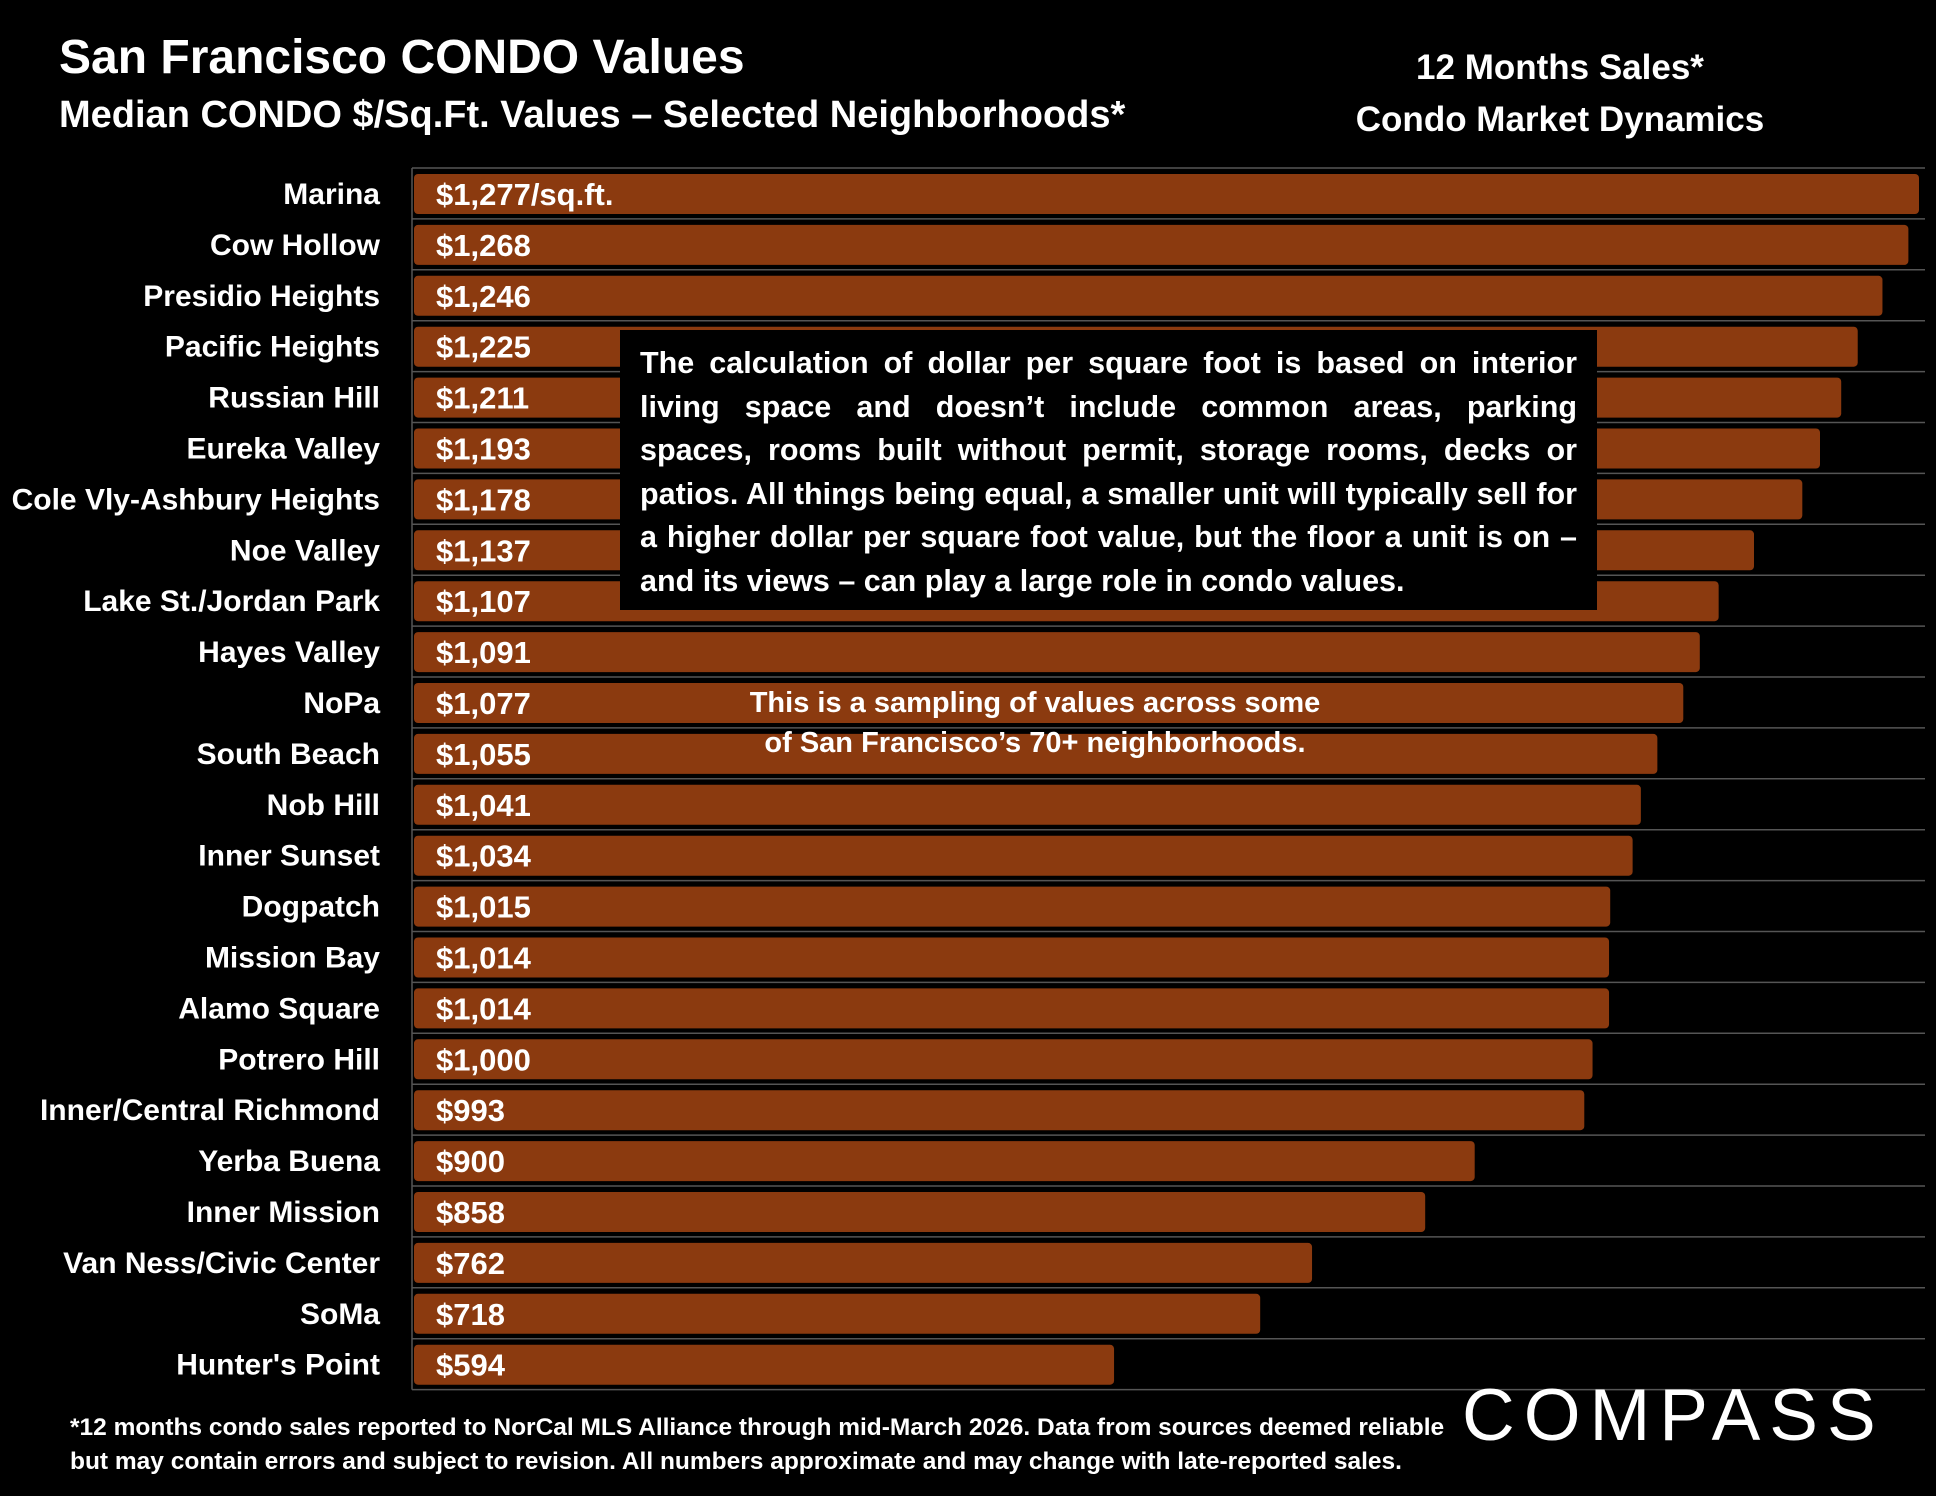  I want to click on sampling-note-line1: This is a sampling of values across some, so click(1035, 703).